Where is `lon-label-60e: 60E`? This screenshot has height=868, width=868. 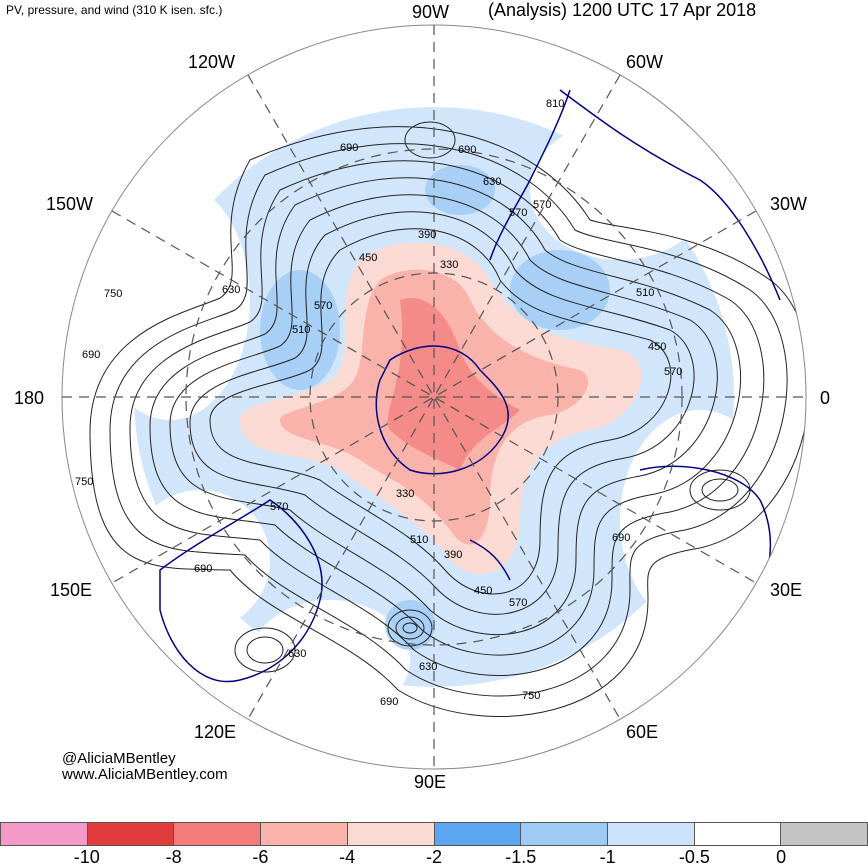
lon-label-60e: 60E is located at coordinates (642, 732).